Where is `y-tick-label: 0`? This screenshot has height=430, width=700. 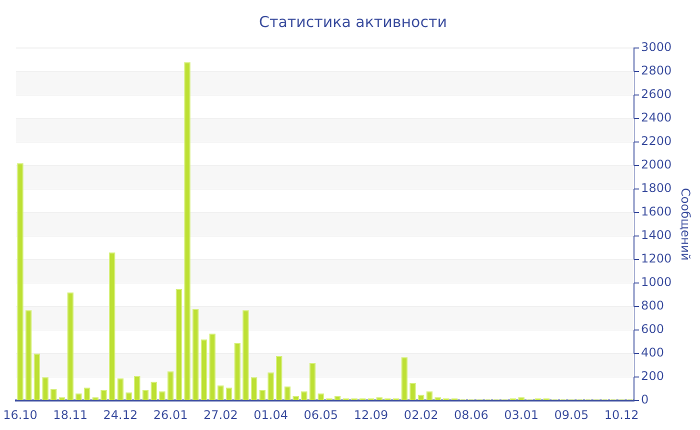
y-tick-label: 0 is located at coordinates (645, 399).